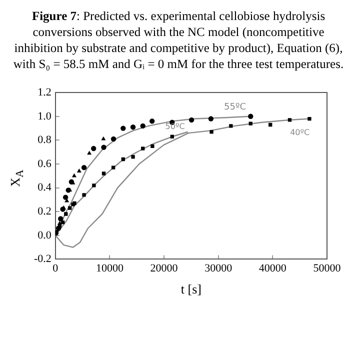 The height and width of the screenshot is (355, 357). I want to click on x-tick-label: 0, so click(55, 268).